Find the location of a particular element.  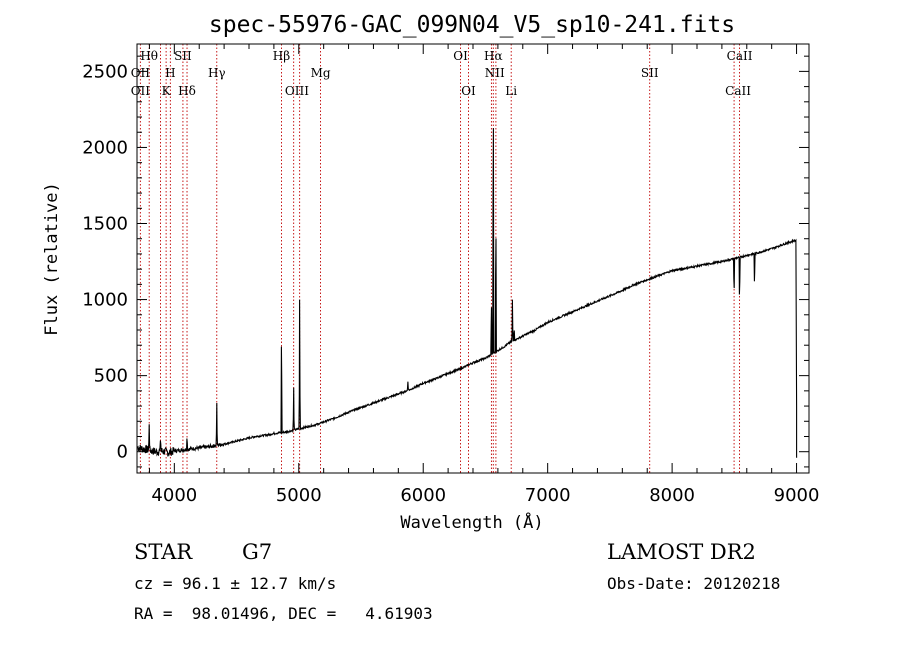

spectral-line-label: H is located at coordinates (170, 73).